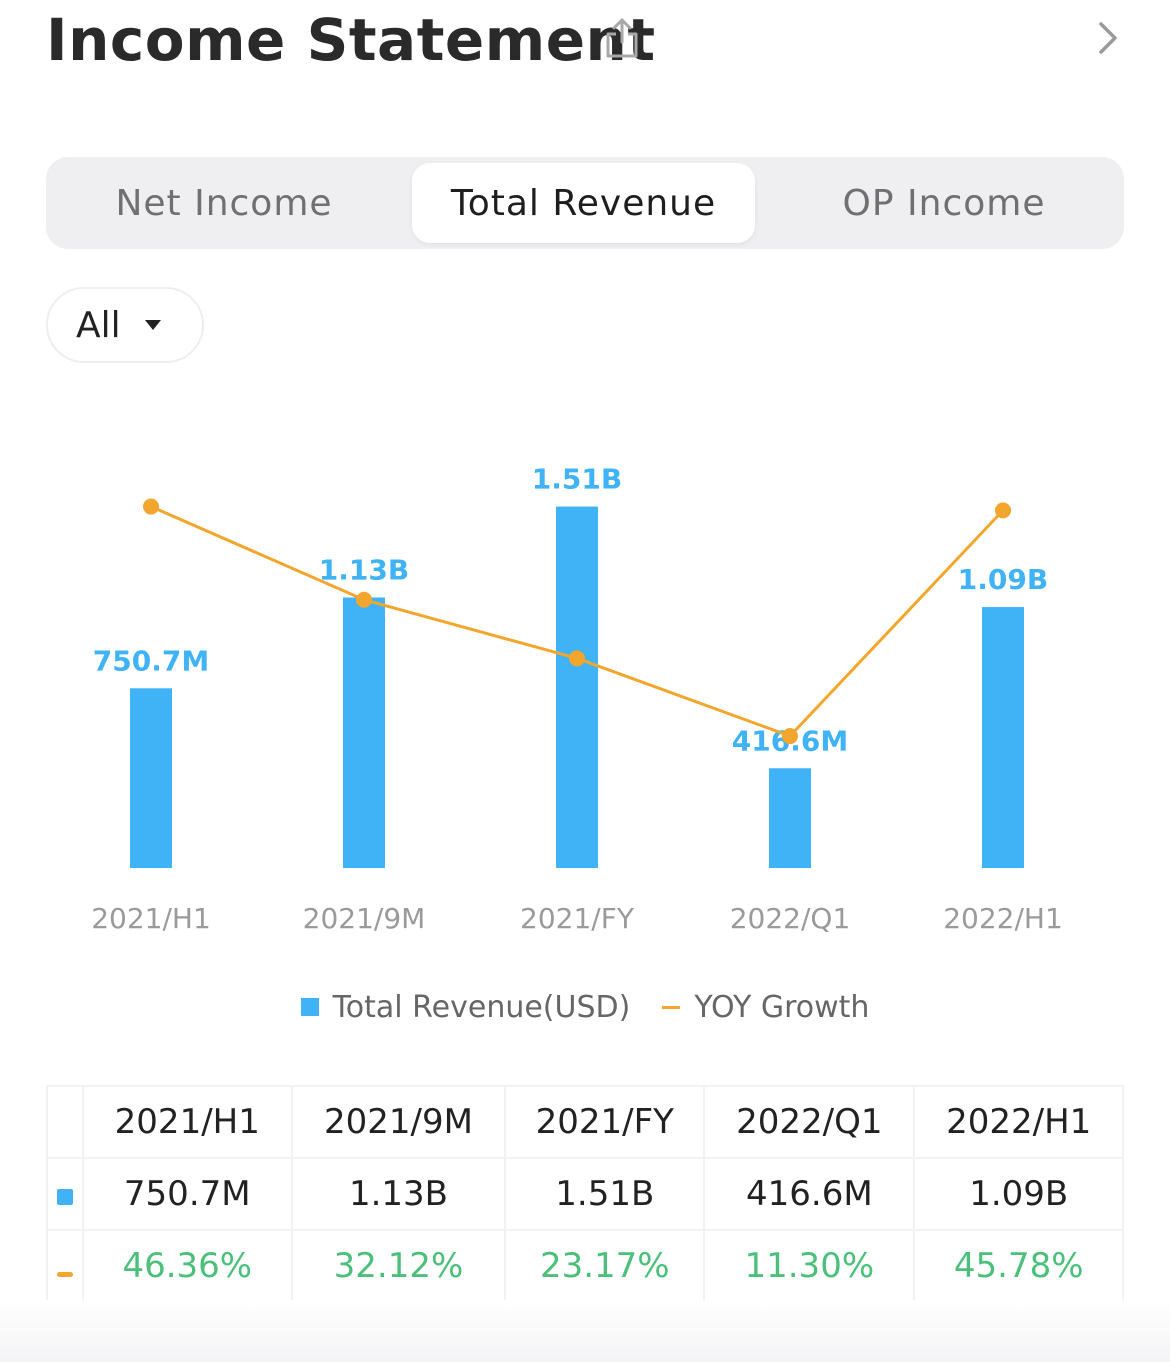 The image size is (1170, 1362). I want to click on legend-item-growth: YOY Growth, so click(765, 1007).